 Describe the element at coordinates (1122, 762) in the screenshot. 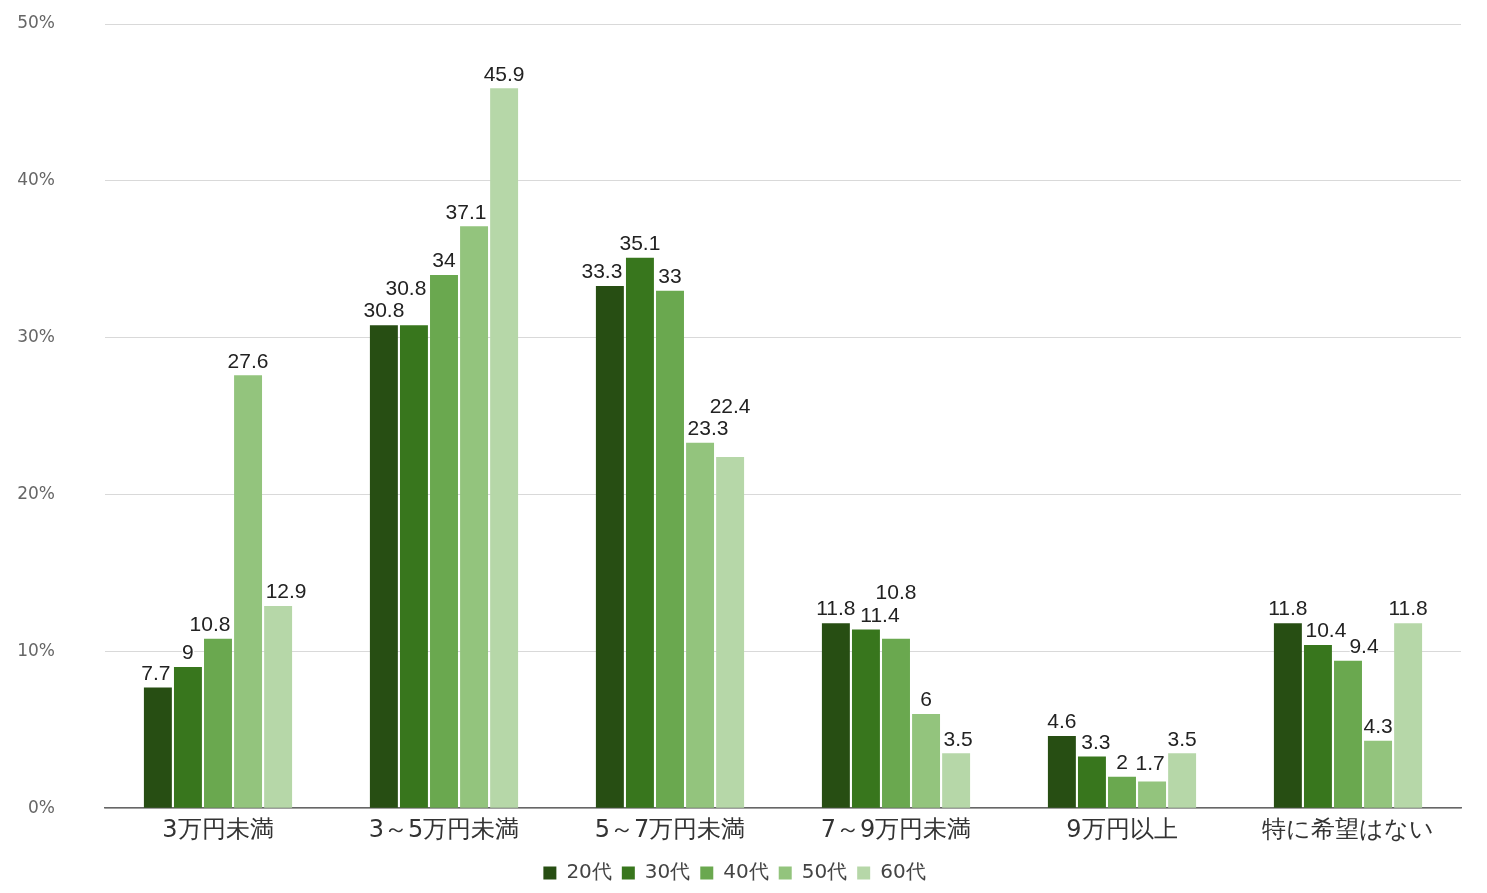

I see `data-label: 2` at that location.